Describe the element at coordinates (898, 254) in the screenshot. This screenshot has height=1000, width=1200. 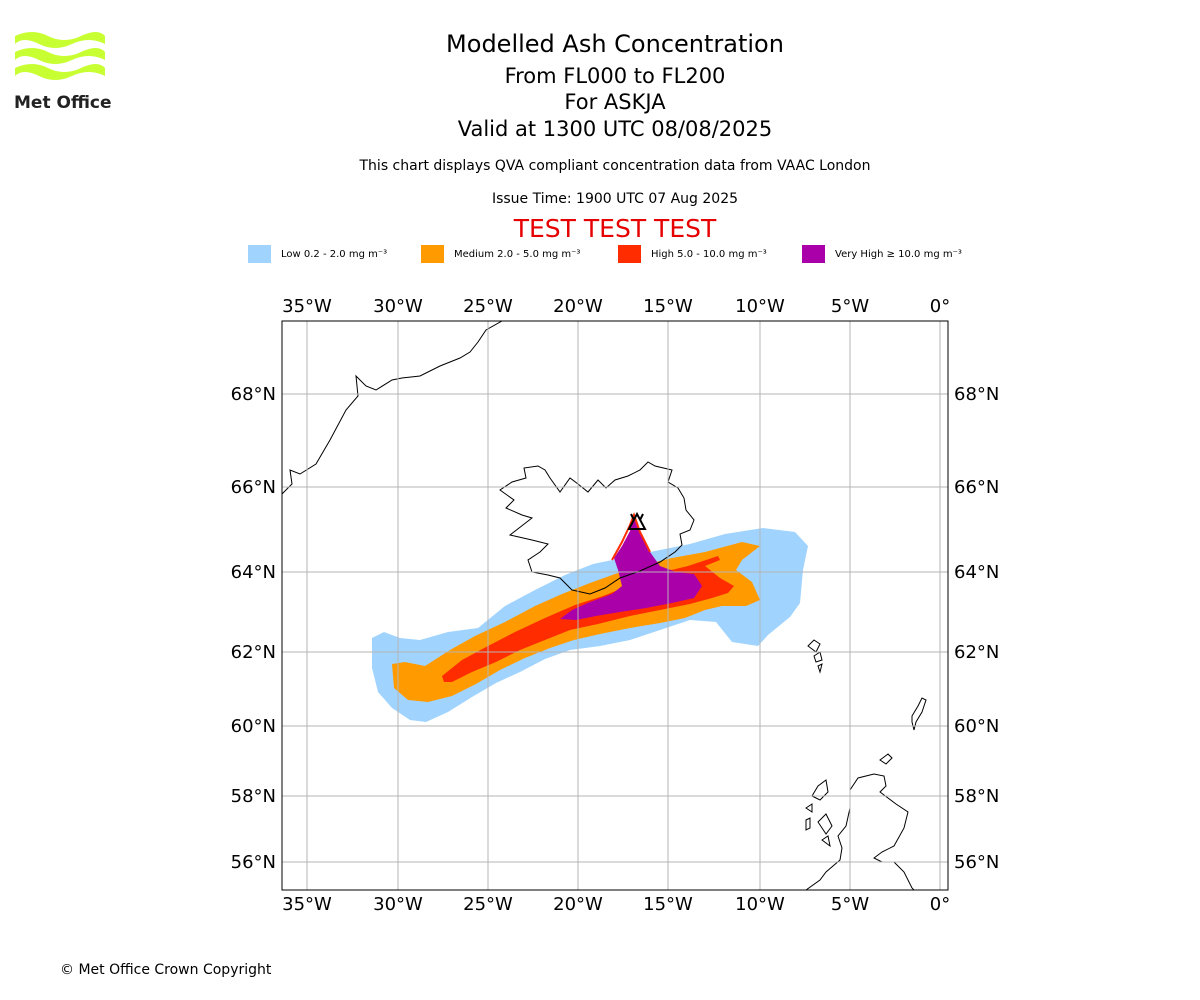
I see `legend-label-very-high: Very High ≥ 10.0 mg m⁻³` at that location.